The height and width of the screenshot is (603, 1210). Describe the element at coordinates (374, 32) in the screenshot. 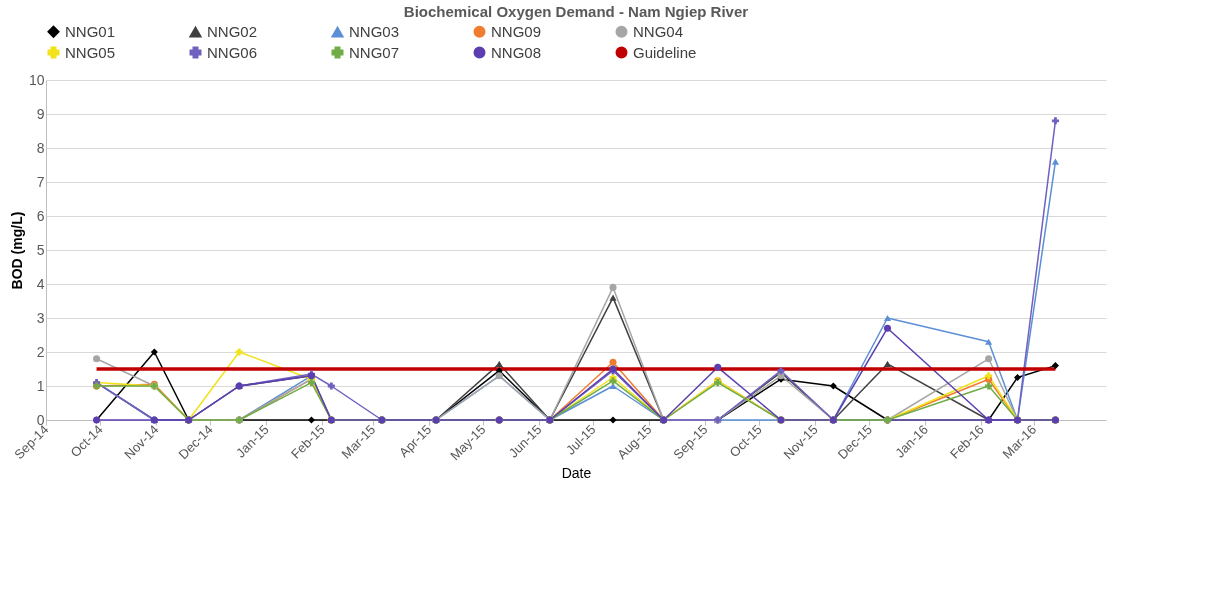

I see `legend-label: NNG03` at that location.